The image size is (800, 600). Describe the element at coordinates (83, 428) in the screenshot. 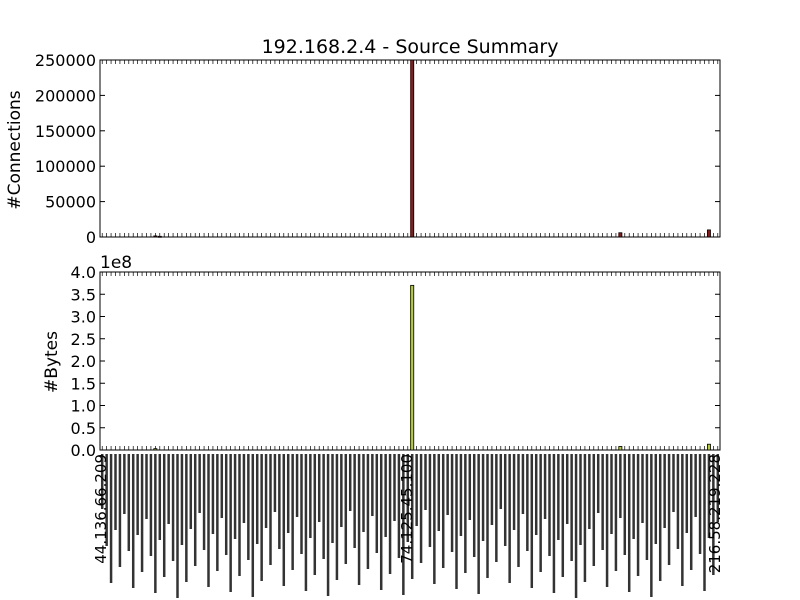

I see `y-tick-label: 0.5` at that location.